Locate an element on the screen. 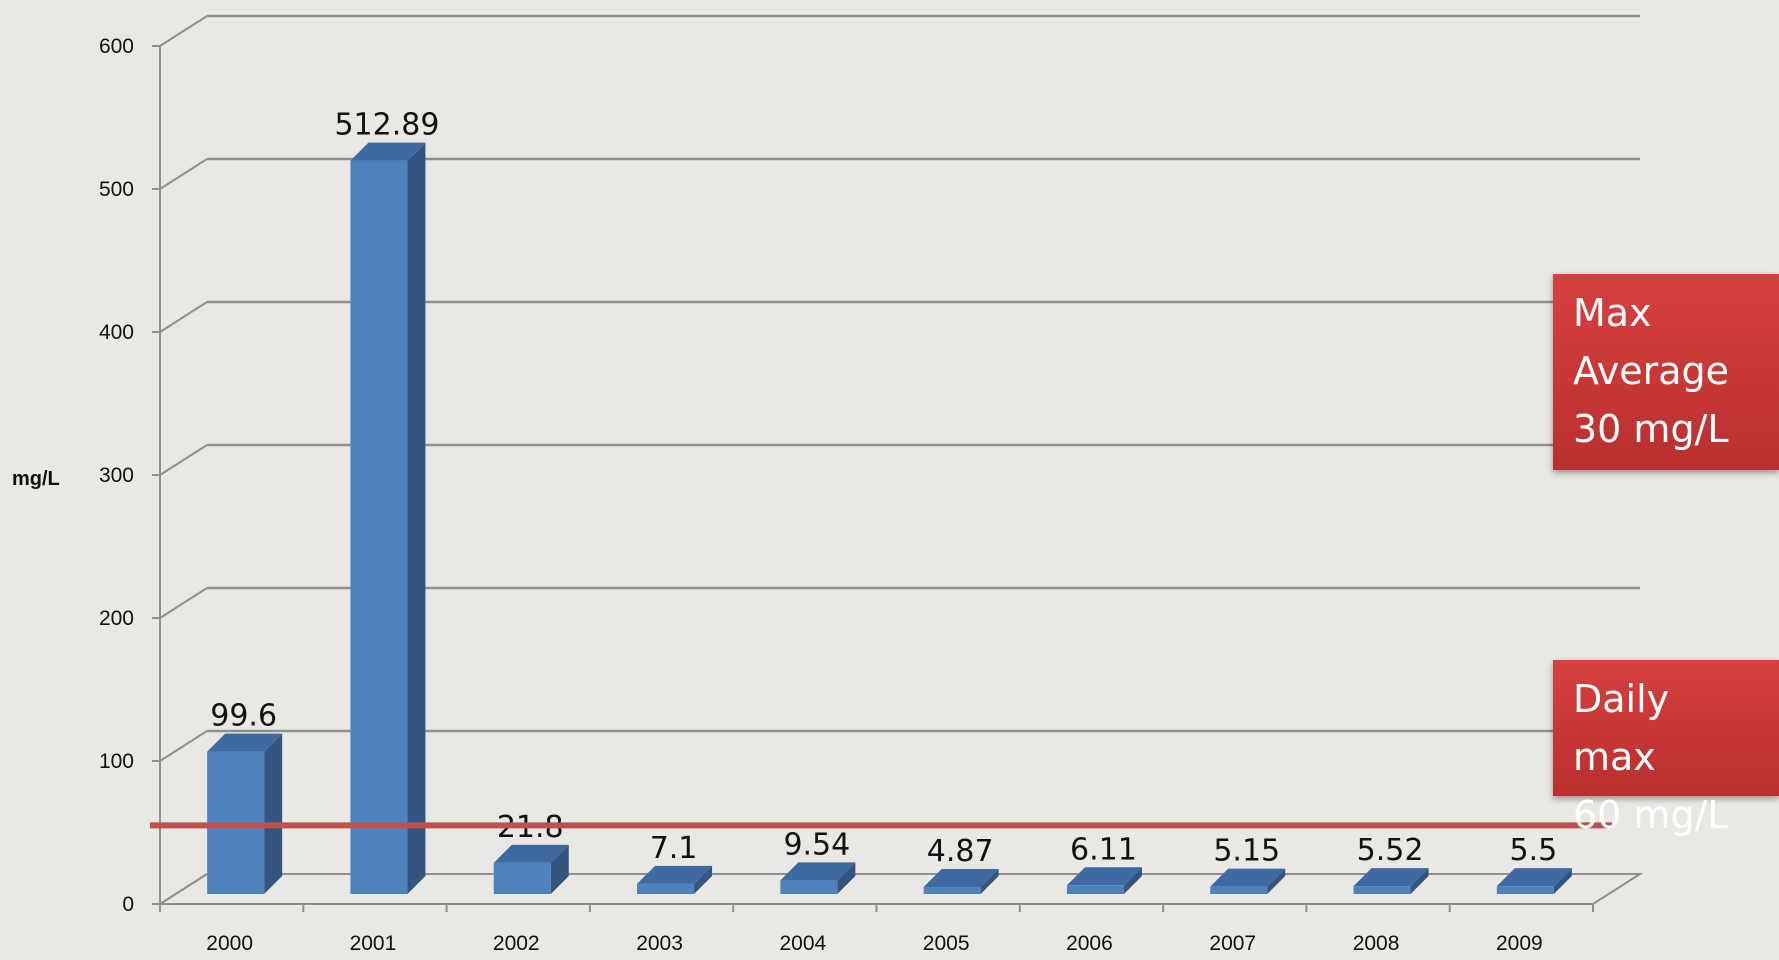 The width and height of the screenshot is (1779, 960). x-tick-label: 2005 is located at coordinates (946, 943).